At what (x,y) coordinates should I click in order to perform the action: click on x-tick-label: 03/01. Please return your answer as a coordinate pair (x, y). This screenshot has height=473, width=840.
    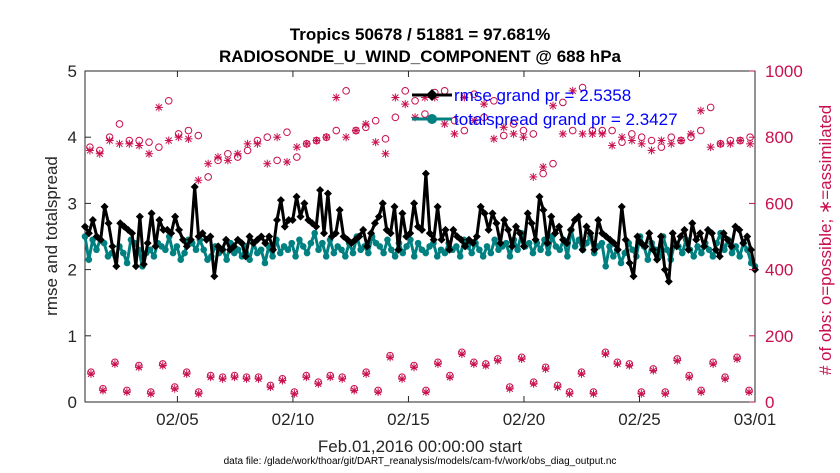
    Looking at the image, I should click on (755, 419).